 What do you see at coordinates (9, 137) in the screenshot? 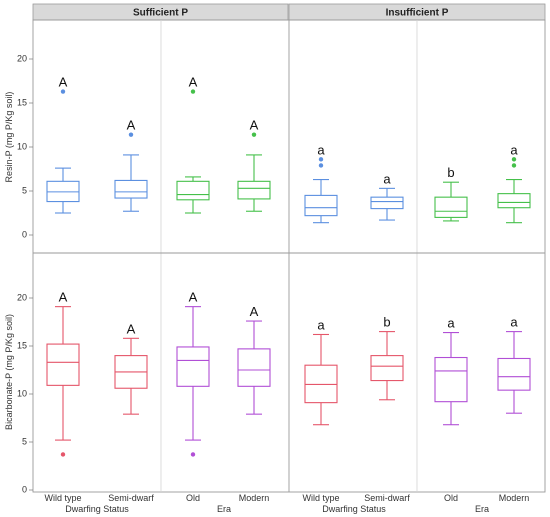
I see `y-axis-title-resin: Resin-P (mg P/Kg soil)` at bounding box center [9, 137].